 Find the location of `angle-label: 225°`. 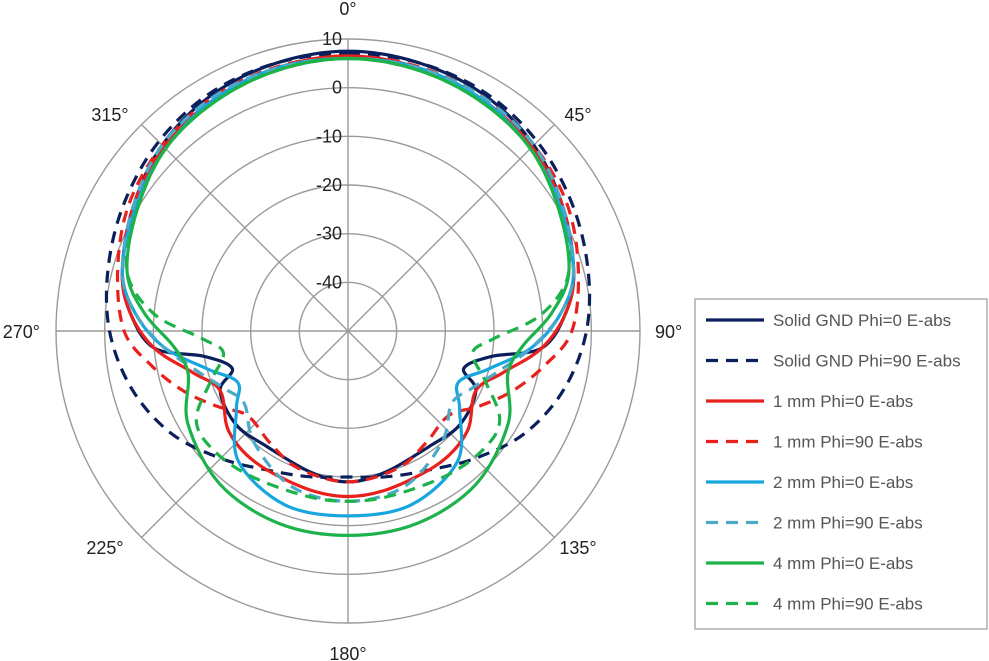

angle-label: 225° is located at coordinates (104, 548).